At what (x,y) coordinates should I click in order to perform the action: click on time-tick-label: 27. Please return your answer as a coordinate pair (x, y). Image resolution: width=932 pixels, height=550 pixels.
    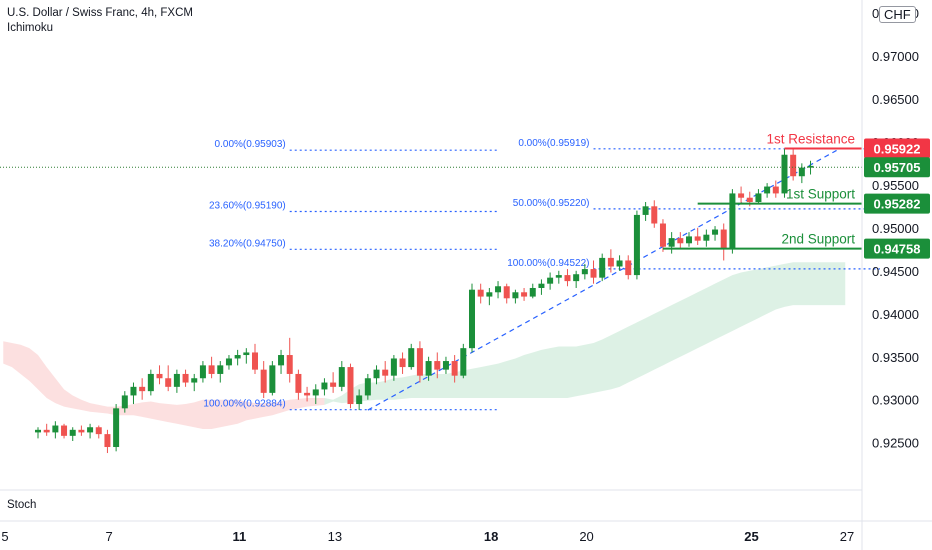
    Looking at the image, I should click on (847, 536).